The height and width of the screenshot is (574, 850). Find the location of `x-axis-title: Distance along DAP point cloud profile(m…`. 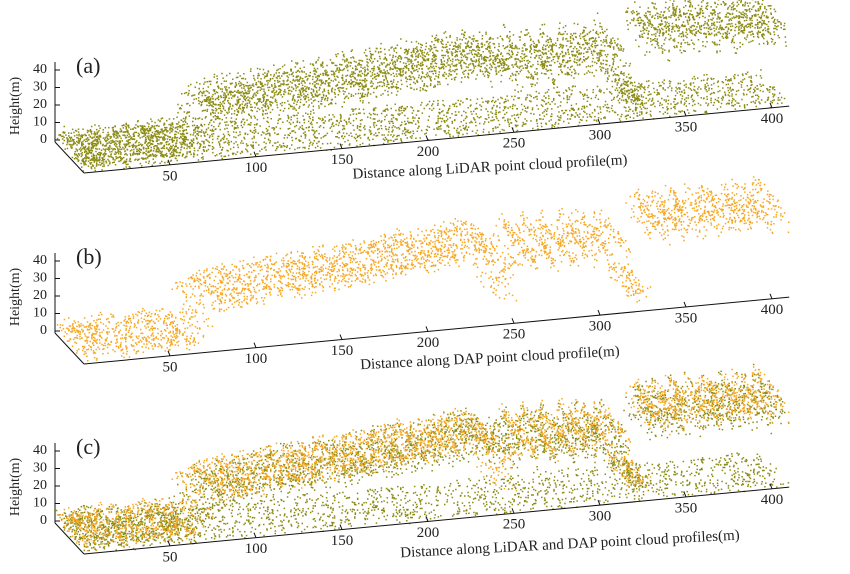

x-axis-title: Distance along DAP point cloud profile(m… is located at coordinates (490, 359).